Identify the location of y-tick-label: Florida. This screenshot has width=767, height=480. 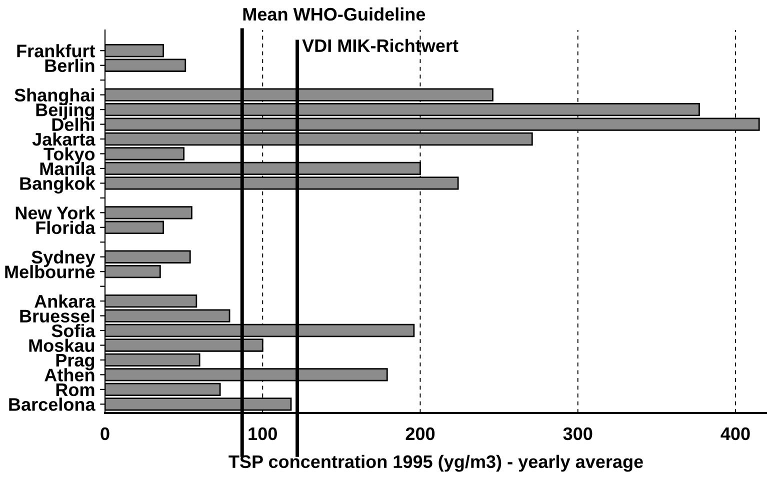
(66, 227).